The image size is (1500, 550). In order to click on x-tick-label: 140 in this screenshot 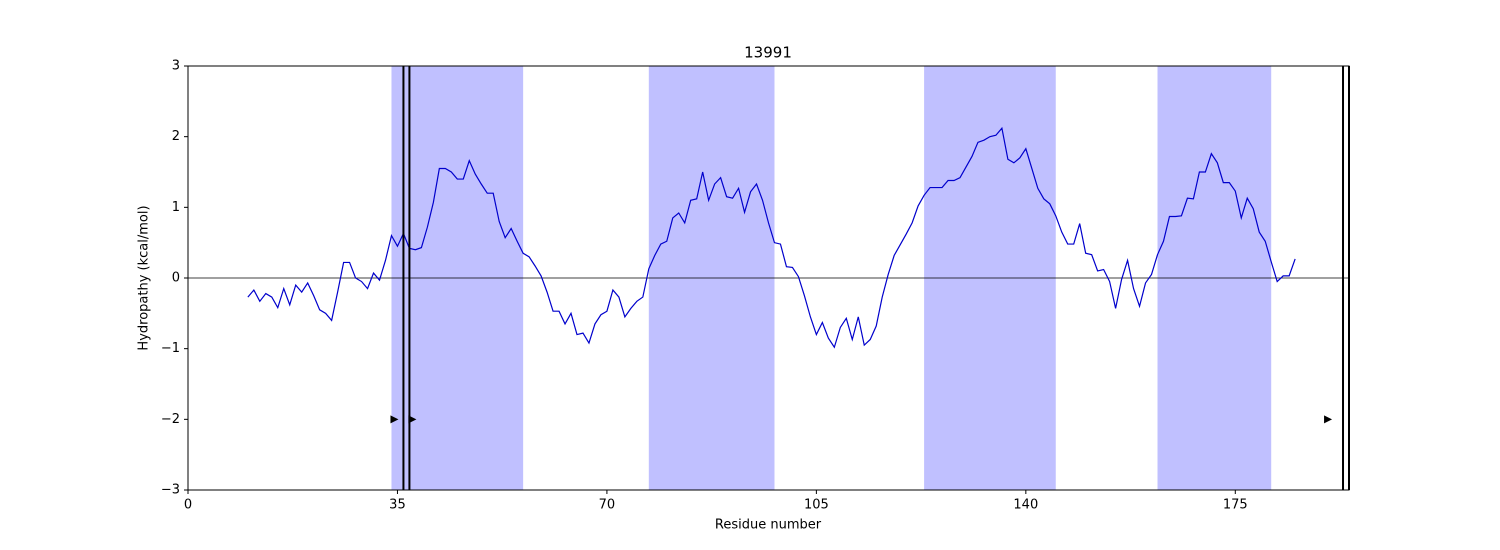, I will do `click(1025, 505)`.